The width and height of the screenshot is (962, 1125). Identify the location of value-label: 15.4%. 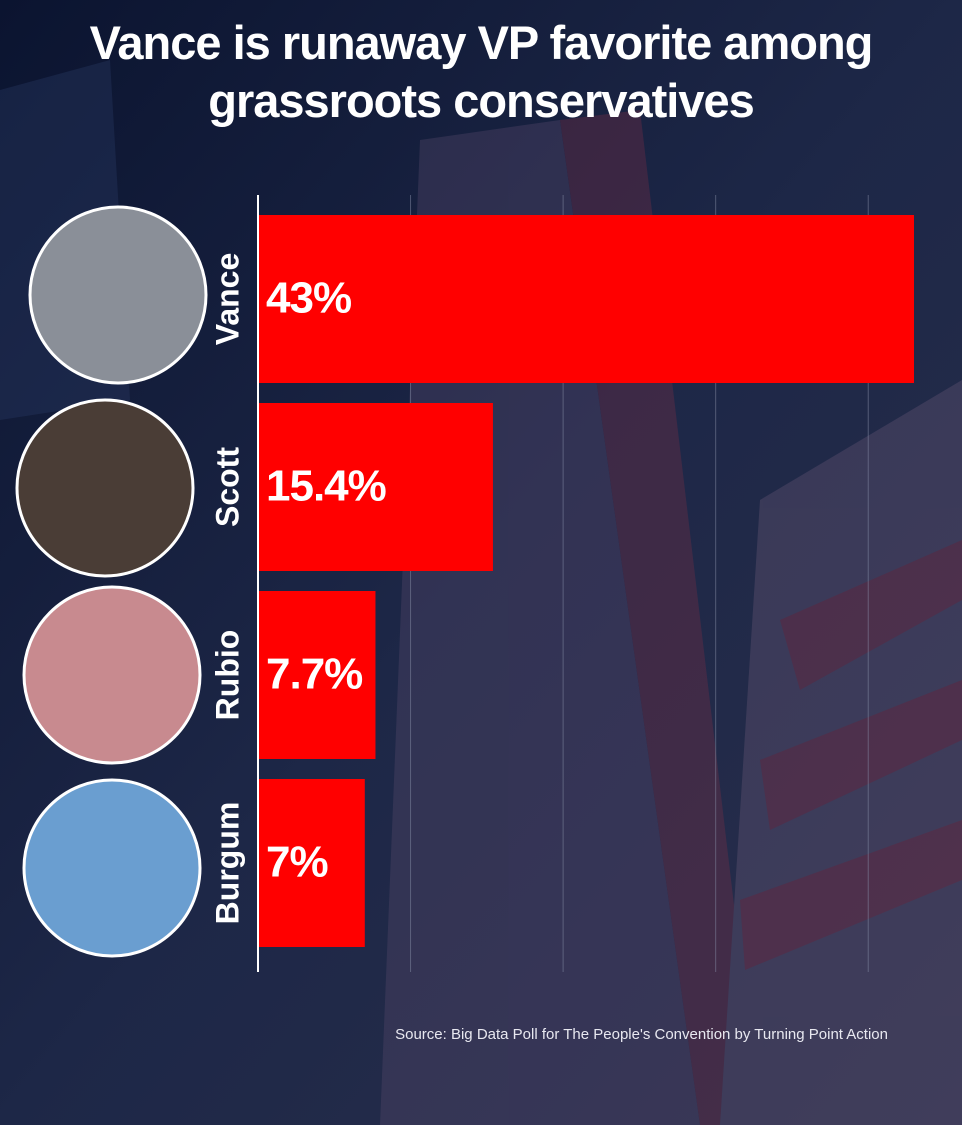
(326, 486).